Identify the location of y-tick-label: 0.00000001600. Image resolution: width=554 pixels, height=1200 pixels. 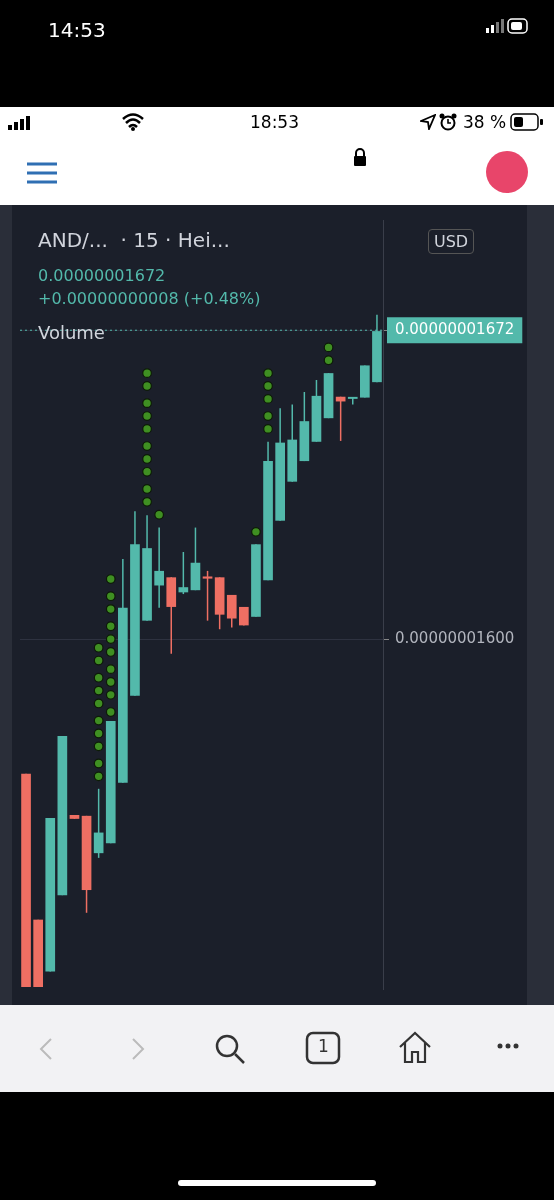
(455, 637).